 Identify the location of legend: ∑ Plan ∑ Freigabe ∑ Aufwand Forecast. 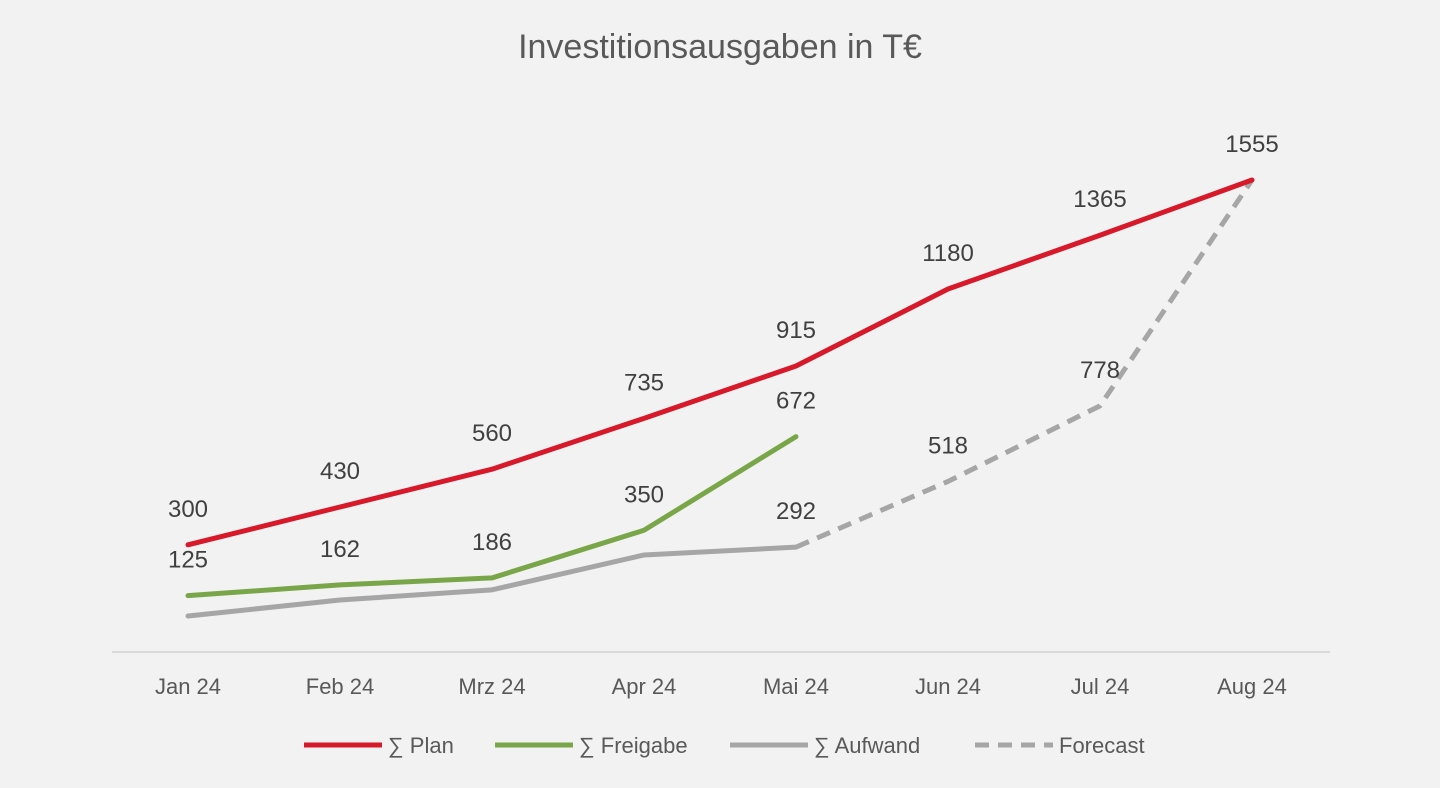
(724, 745).